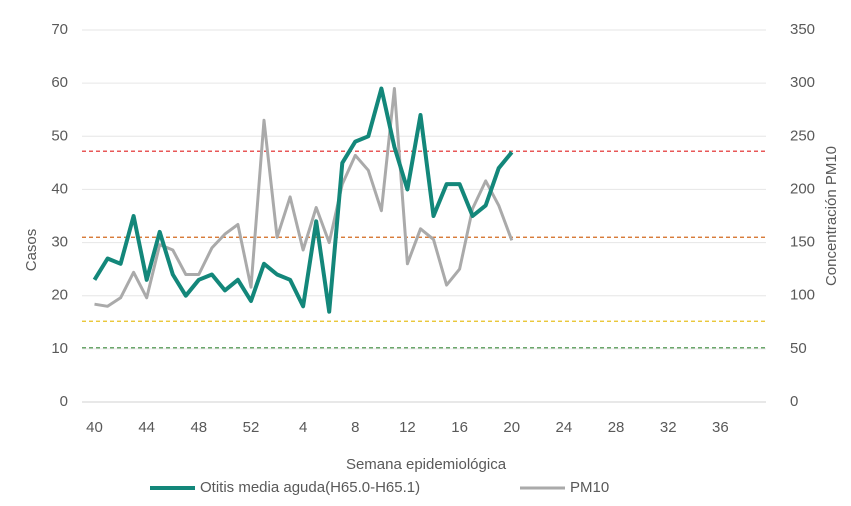 The height and width of the screenshot is (506, 851). Describe the element at coordinates (720, 427) in the screenshot. I see `x-tick-label: 36` at that location.